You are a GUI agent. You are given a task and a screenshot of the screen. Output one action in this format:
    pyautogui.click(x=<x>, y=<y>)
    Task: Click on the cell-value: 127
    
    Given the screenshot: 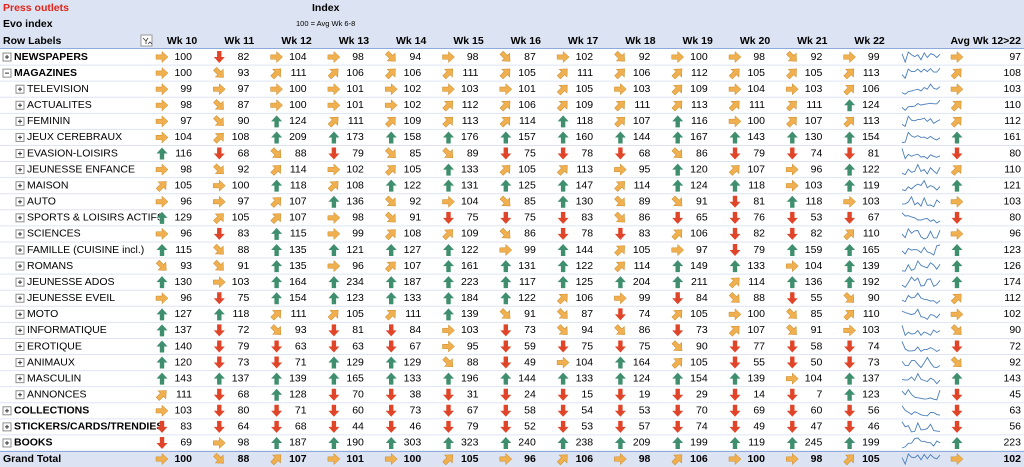 What is the action you would take?
    pyautogui.click(x=413, y=250)
    